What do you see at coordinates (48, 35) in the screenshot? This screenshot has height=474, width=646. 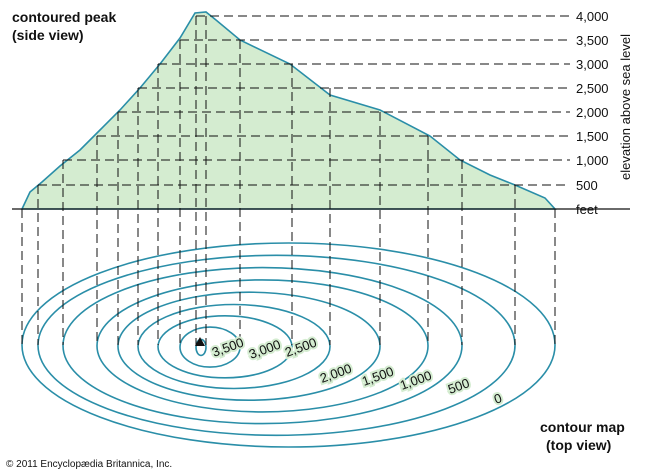 I see `side-view-title: (side view)` at bounding box center [48, 35].